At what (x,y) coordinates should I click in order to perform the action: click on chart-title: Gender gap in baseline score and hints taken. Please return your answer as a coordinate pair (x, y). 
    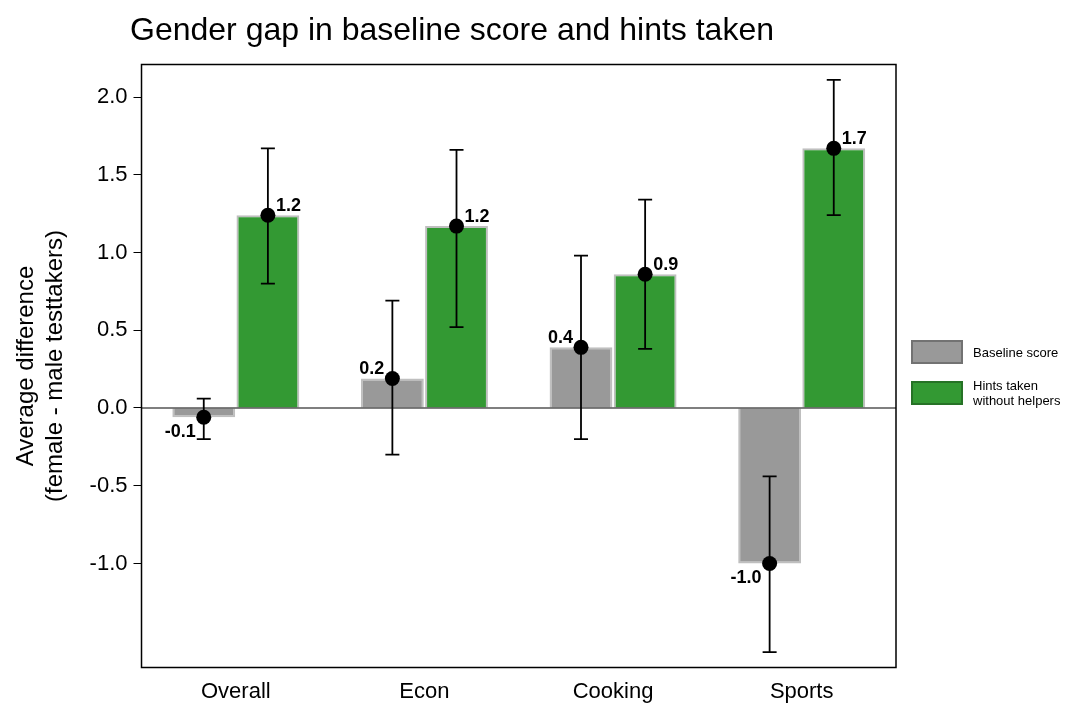
    Looking at the image, I should click on (452, 29).